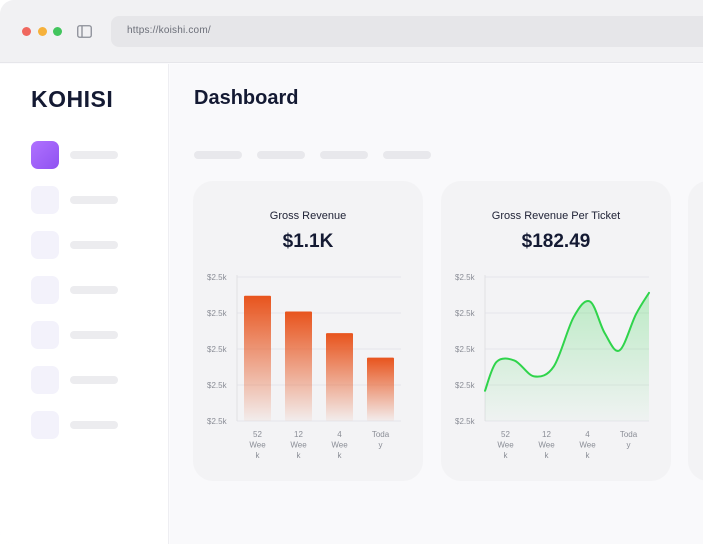  What do you see at coordinates (308, 241) in the screenshot?
I see `card-value: $1.1K` at bounding box center [308, 241].